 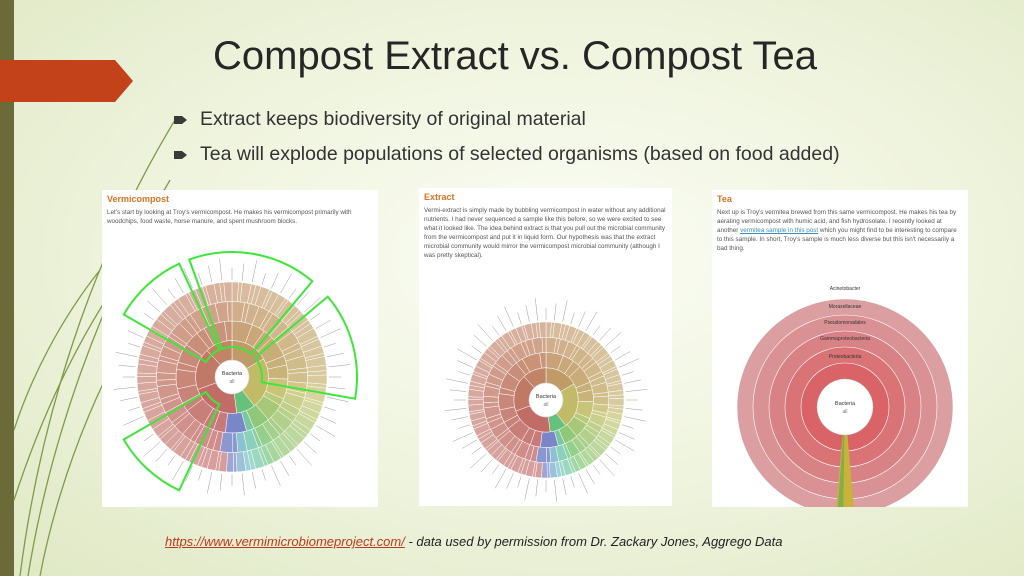 What do you see at coordinates (845, 307) in the screenshot?
I see `ring-label: Moraxellaceae` at bounding box center [845, 307].